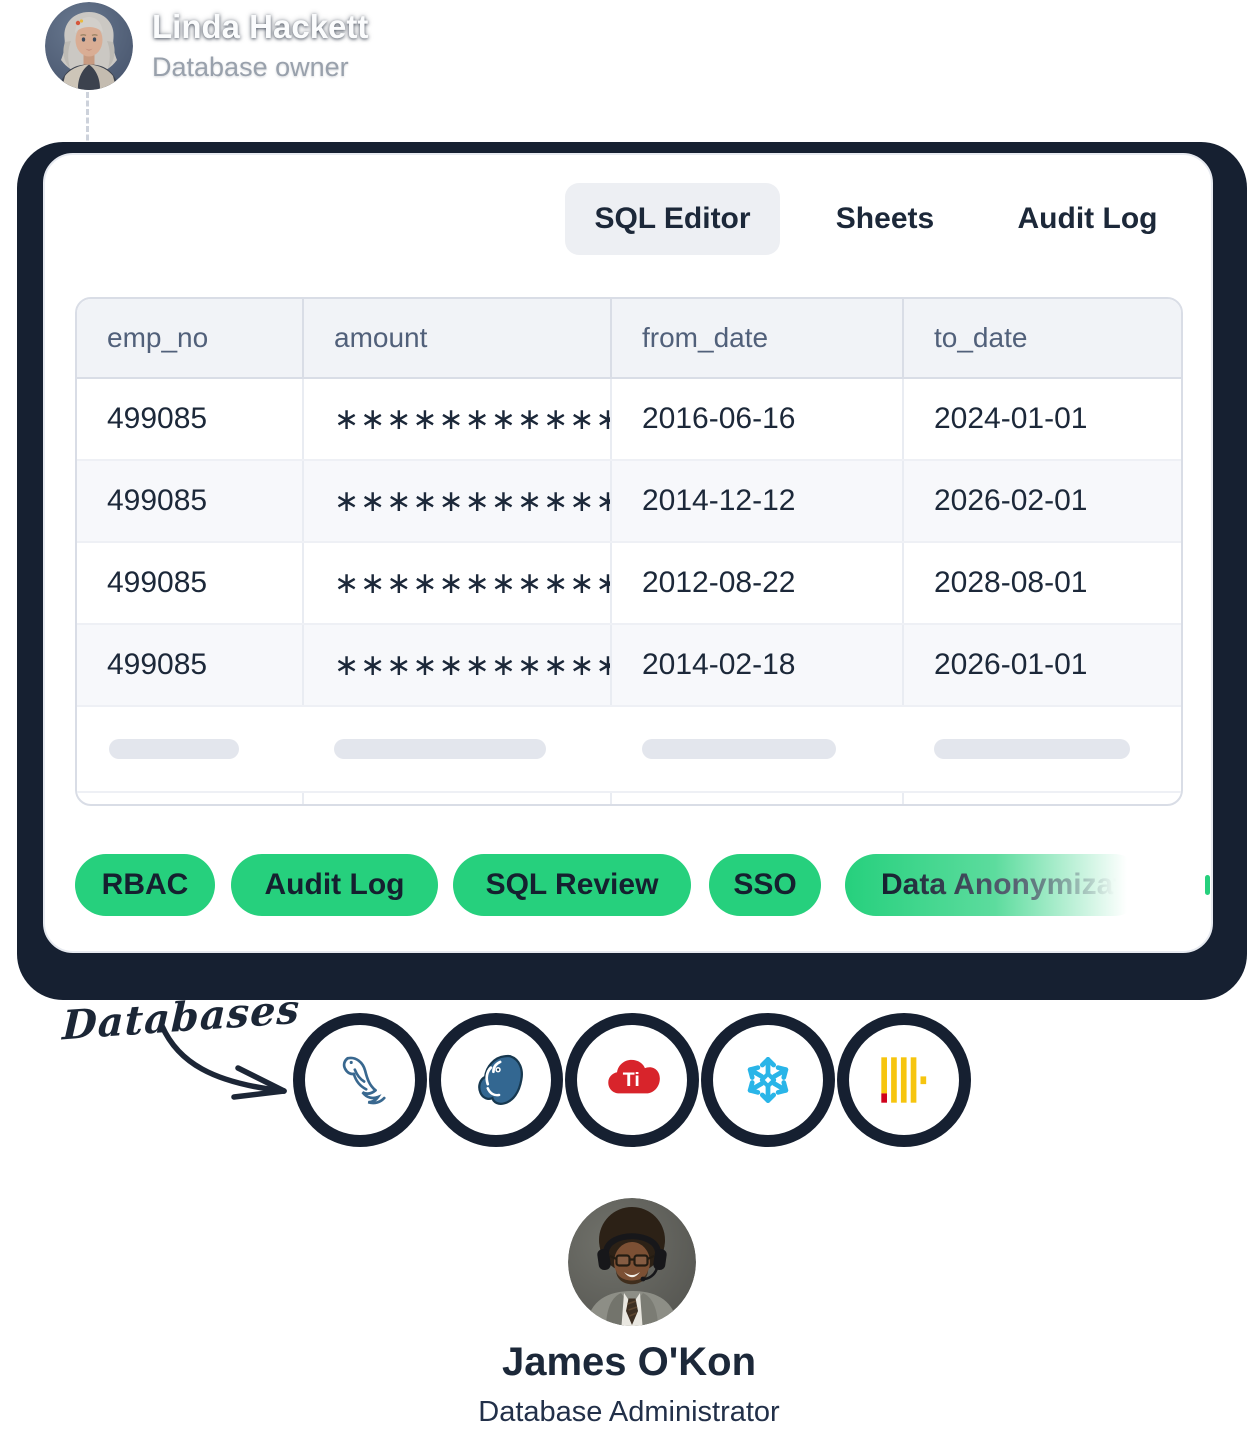  What do you see at coordinates (756, 583) in the screenshot?
I see `cell-from-date: 2012-08-22` at bounding box center [756, 583].